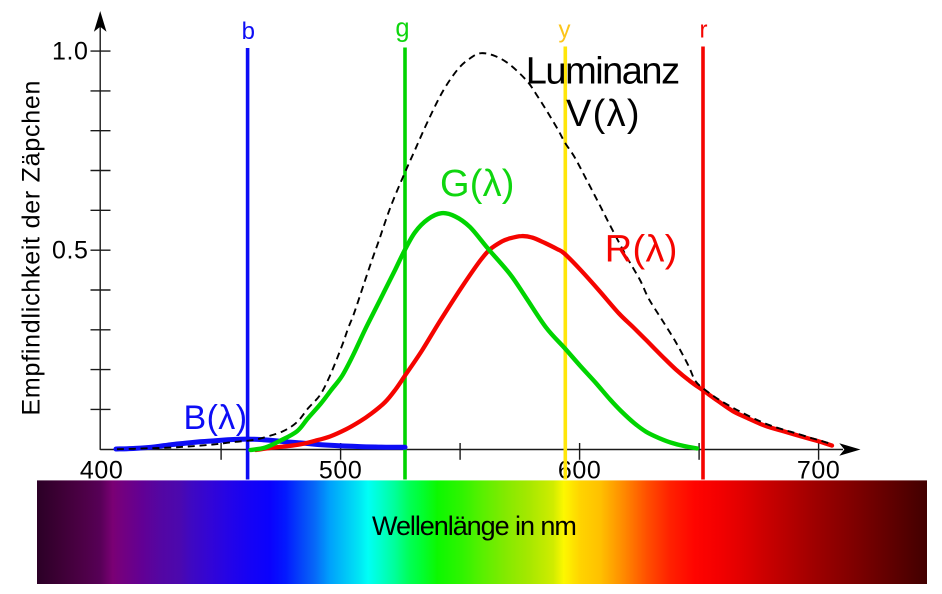  I want to click on svg-text: R(λ), so click(641, 250).